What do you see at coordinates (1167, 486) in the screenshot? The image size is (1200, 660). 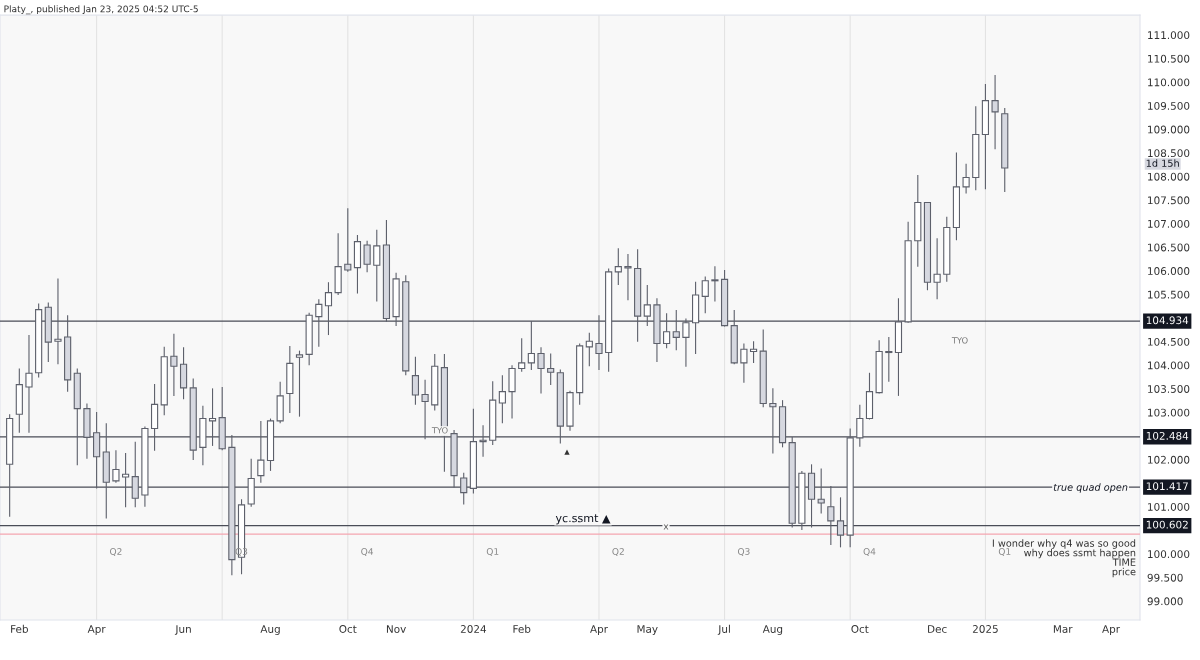 I see `ref-line-label: 101.417` at bounding box center [1167, 486].